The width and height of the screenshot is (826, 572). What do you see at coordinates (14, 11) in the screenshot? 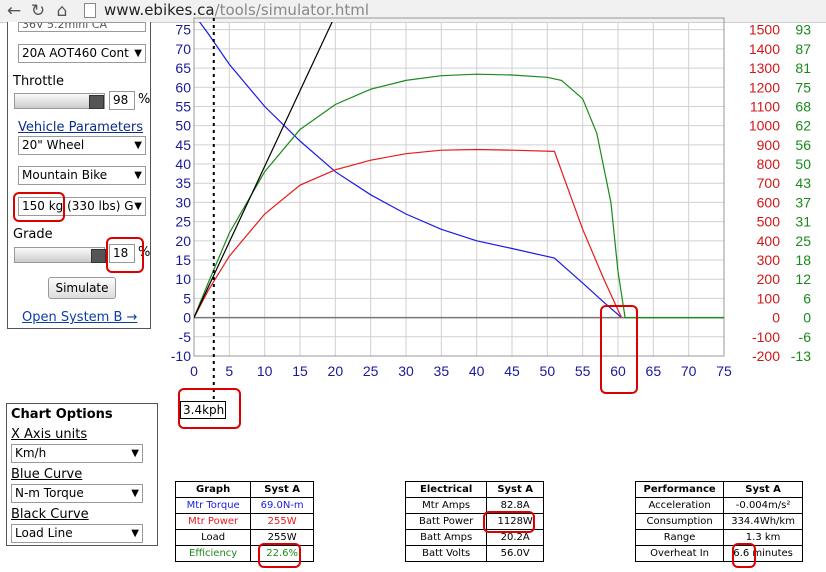
I see `back-arrow-icon: ←` at bounding box center [14, 11].